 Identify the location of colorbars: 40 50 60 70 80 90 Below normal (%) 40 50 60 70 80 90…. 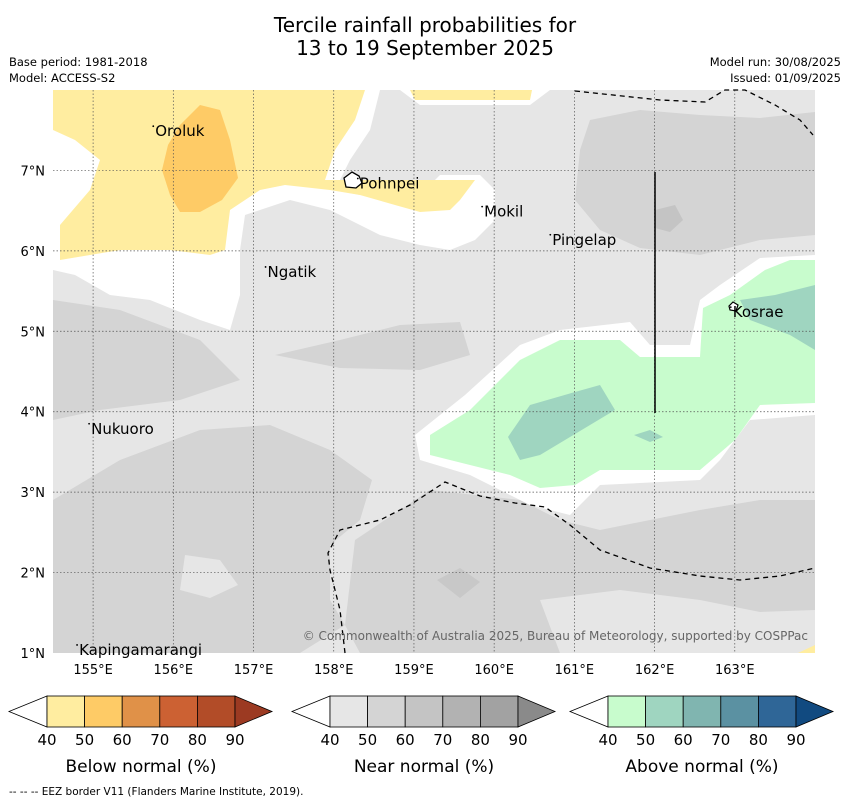
(421, 736).